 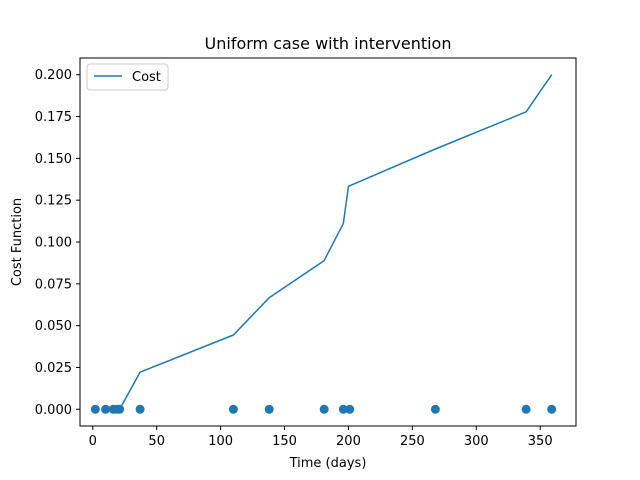 I want to click on y-tick-label: 0.000, so click(x=53, y=410).